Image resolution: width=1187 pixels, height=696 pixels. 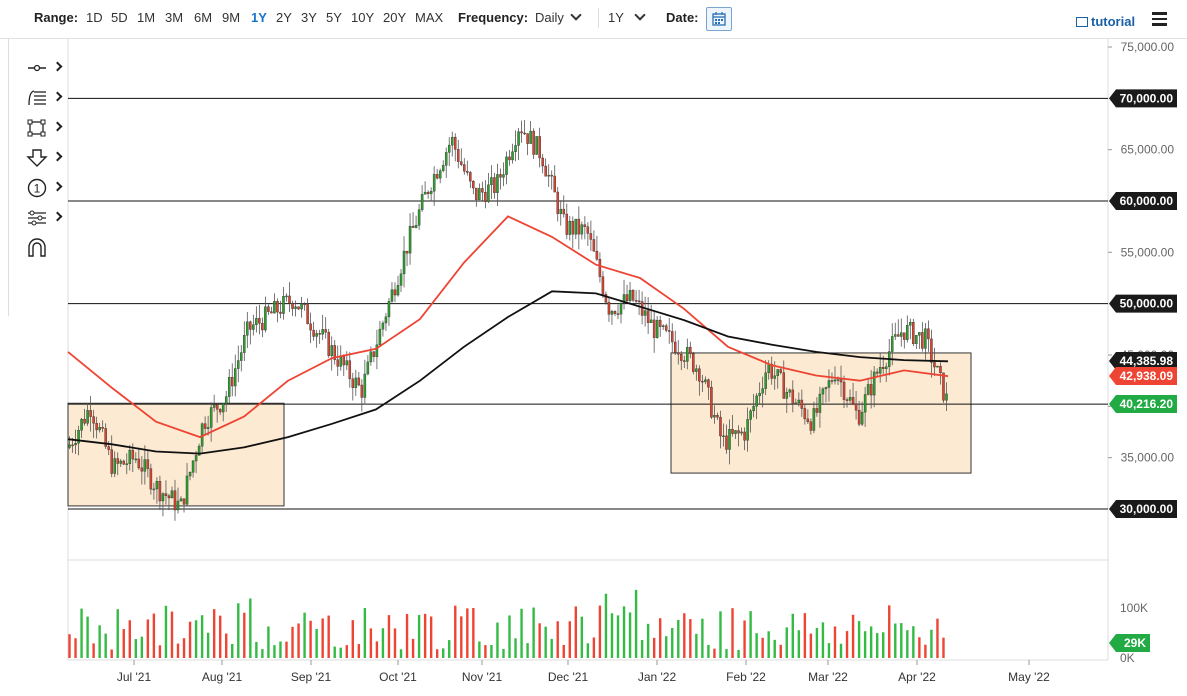 What do you see at coordinates (259, 17) in the screenshot?
I see `range-1y-button: 1Y` at bounding box center [259, 17].